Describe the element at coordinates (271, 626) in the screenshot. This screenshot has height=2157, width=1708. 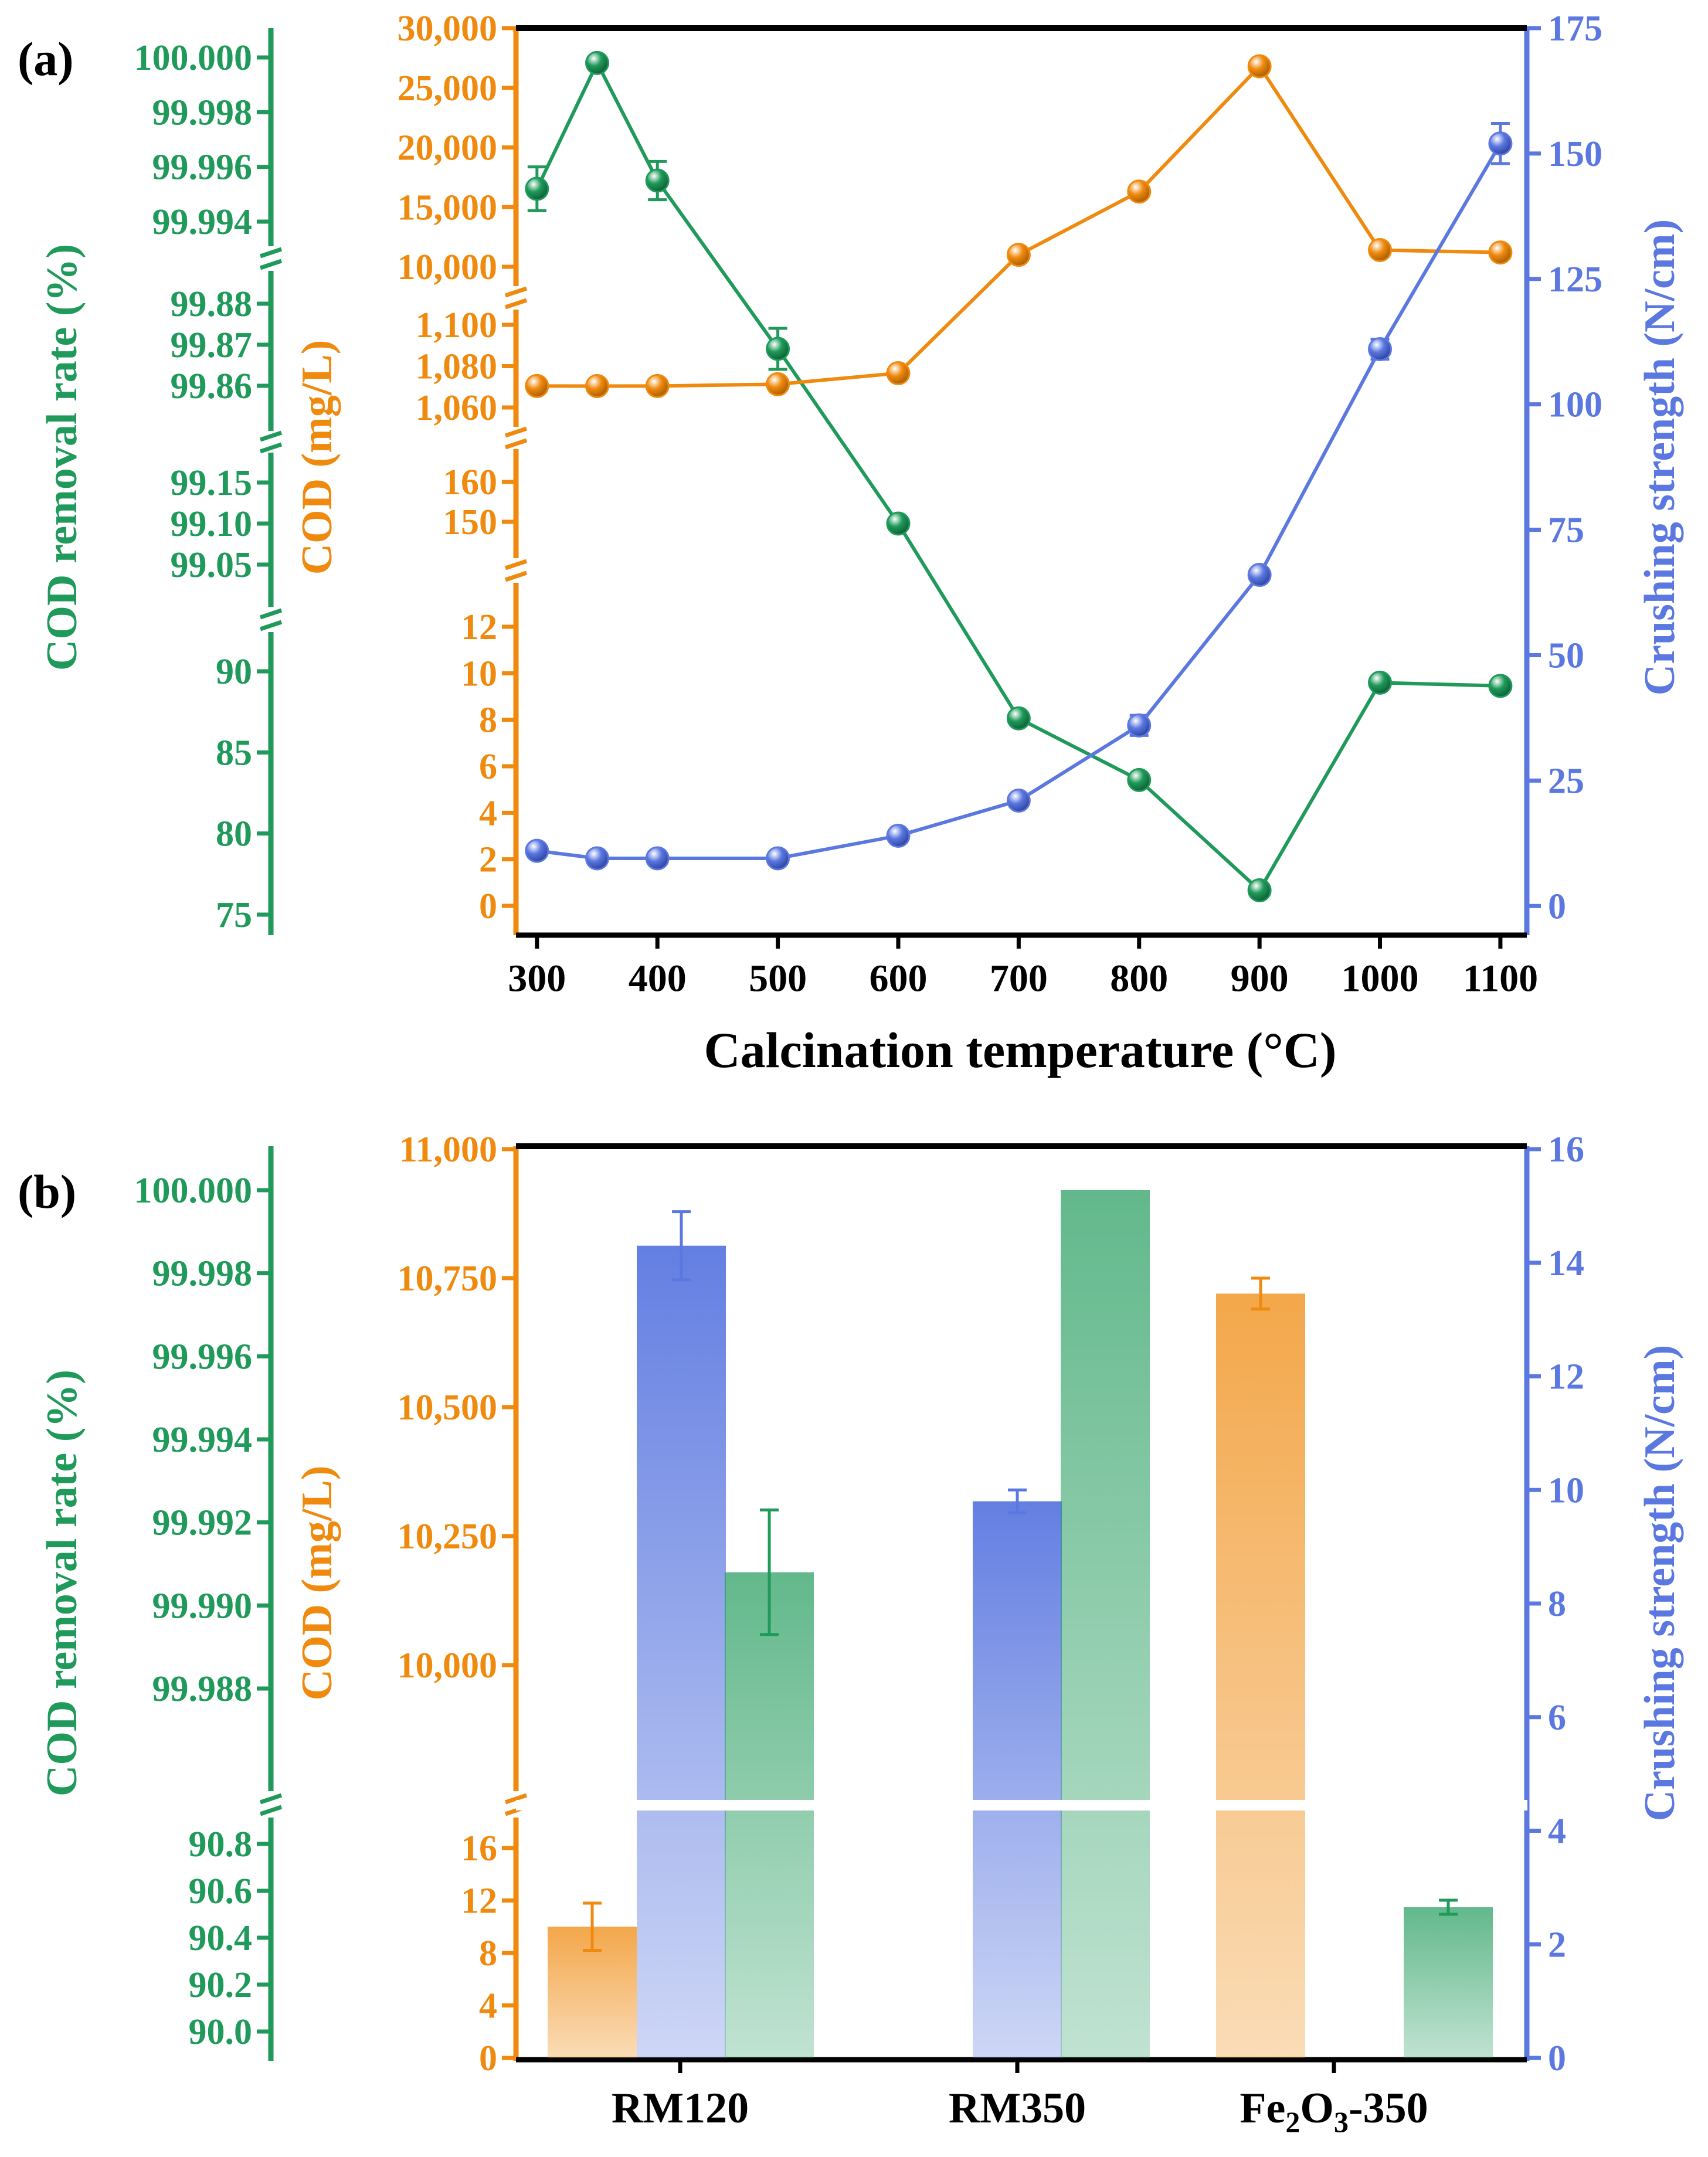
I see `panel-a-green-axis-break-2-slash-bottom` at that location.